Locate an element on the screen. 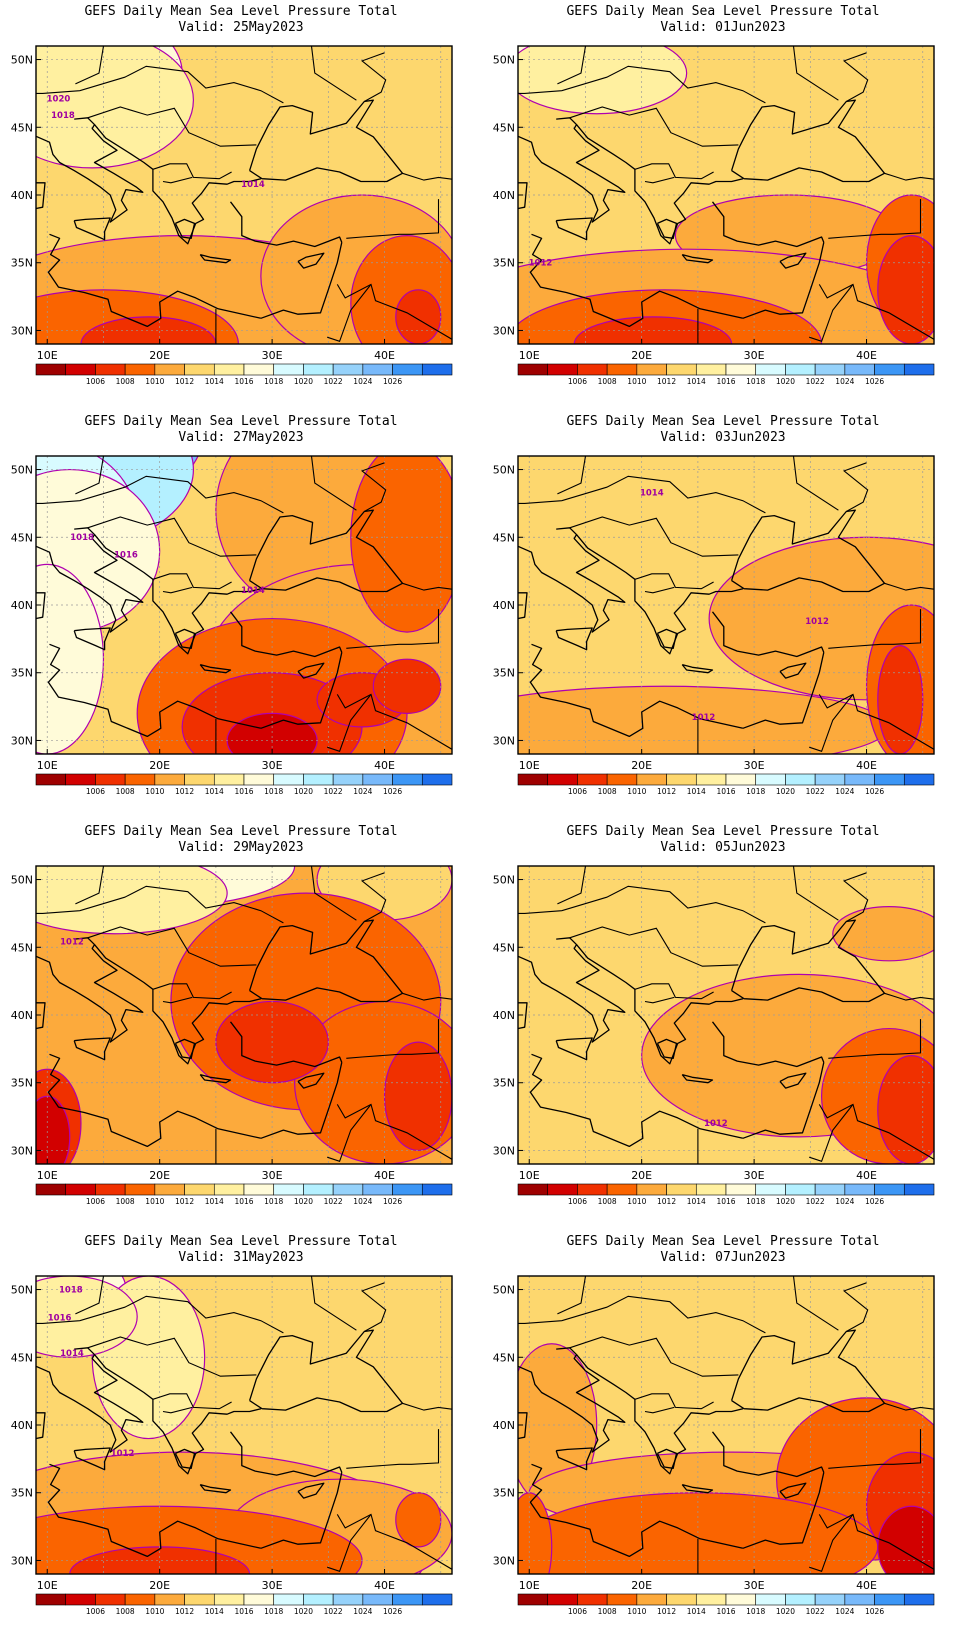 The height and width of the screenshot is (1644, 964). colorbar-label: 1016 is located at coordinates (725, 1201).